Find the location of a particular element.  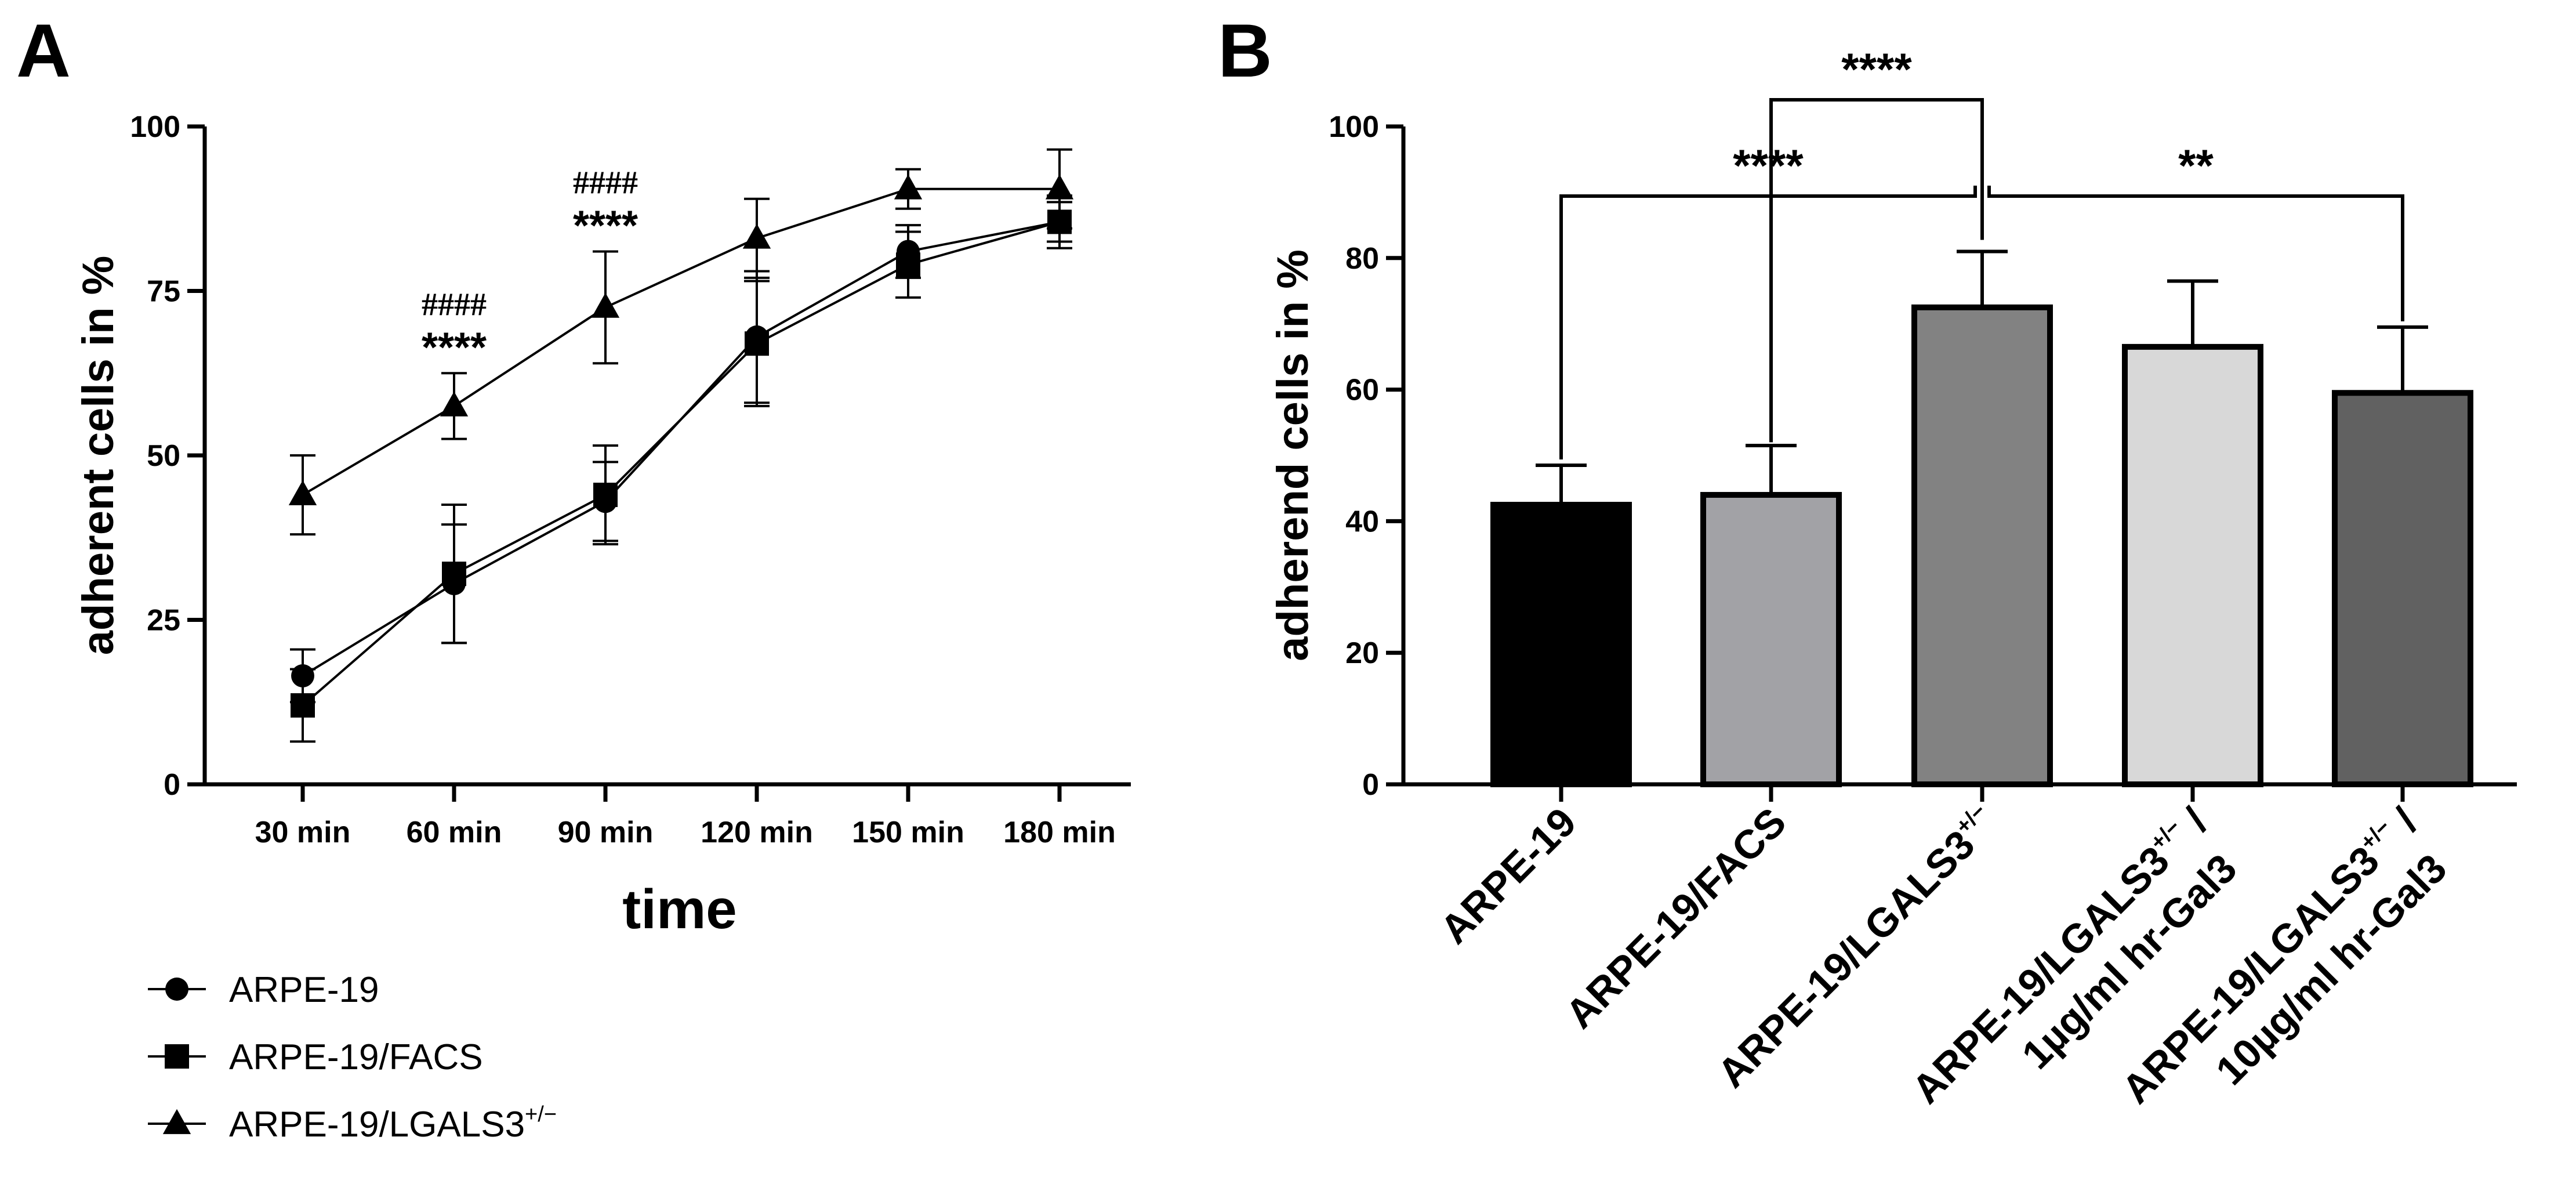

y-tick-label: 60 is located at coordinates (1362, 391).